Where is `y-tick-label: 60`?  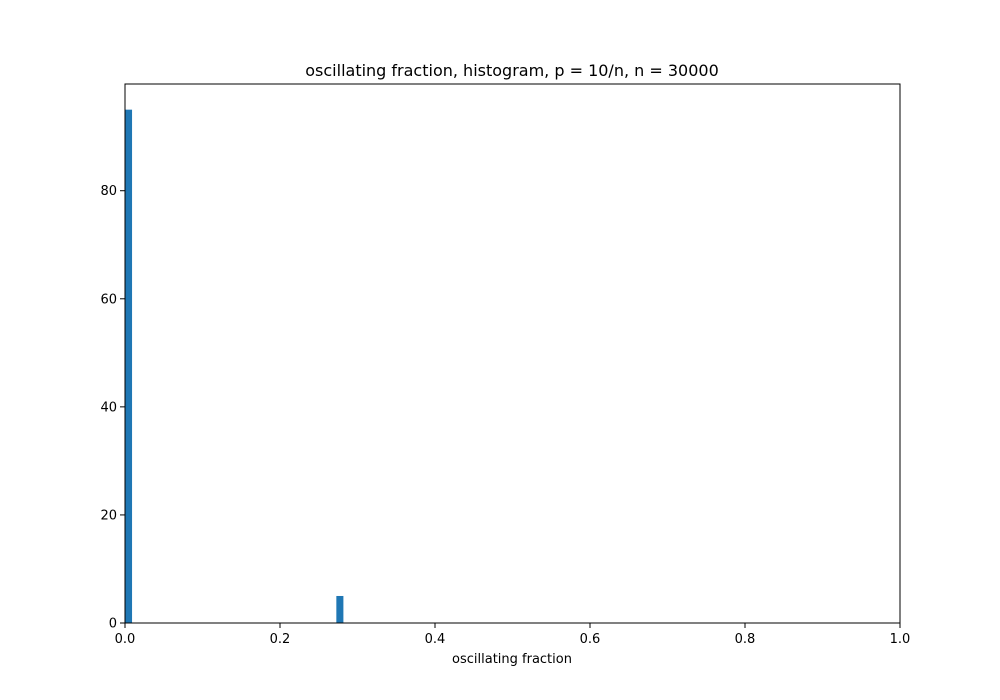 y-tick-label: 60 is located at coordinates (108, 299).